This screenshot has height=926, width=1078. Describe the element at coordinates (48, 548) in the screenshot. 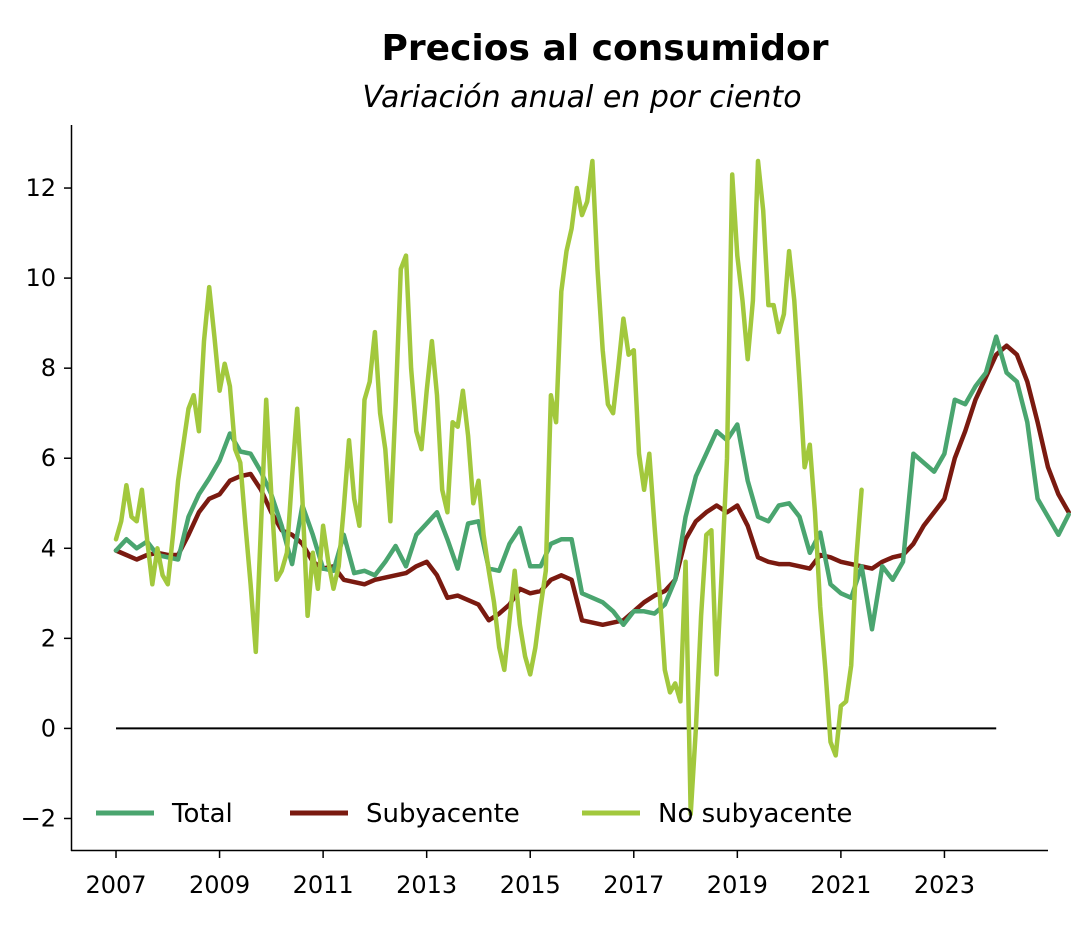

I see `y-tick-label: 4` at that location.